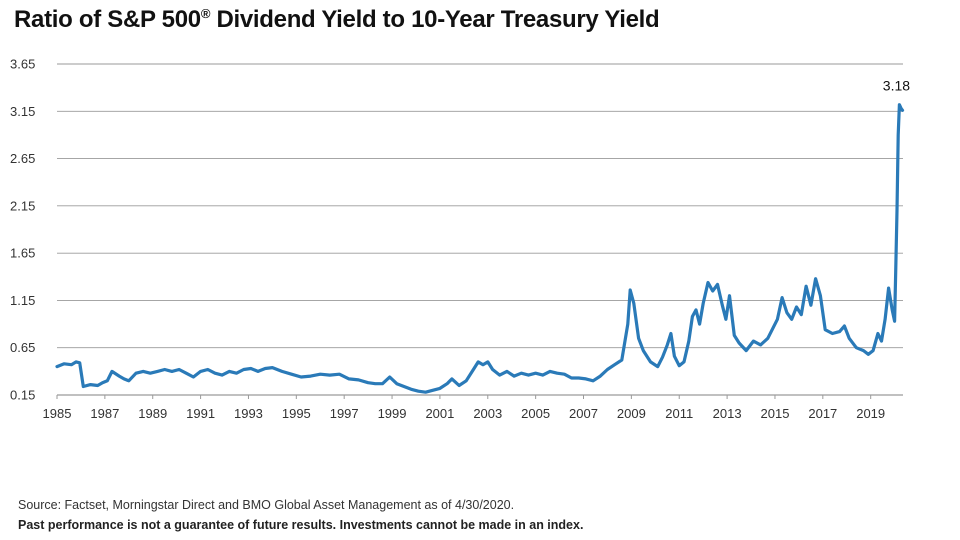  I want to click on x-tick-label: 1995, so click(296, 413).